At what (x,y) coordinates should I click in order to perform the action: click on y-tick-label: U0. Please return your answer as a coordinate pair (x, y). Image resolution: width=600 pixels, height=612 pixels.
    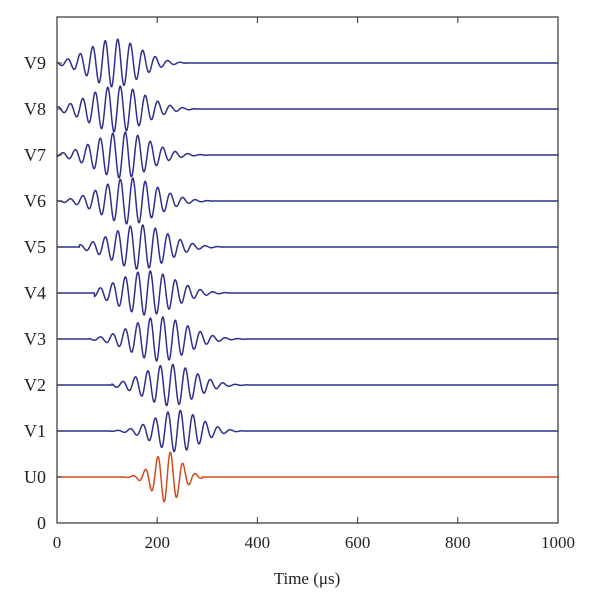
    Looking at the image, I should click on (35, 477).